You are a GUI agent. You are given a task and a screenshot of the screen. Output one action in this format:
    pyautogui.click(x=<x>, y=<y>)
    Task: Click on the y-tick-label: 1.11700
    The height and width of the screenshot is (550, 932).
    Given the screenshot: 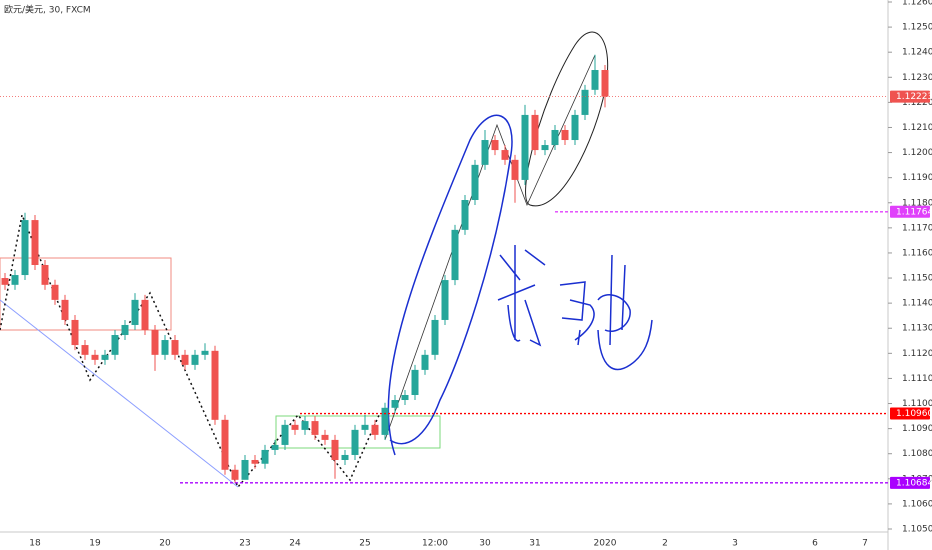 What is the action you would take?
    pyautogui.click(x=917, y=228)
    